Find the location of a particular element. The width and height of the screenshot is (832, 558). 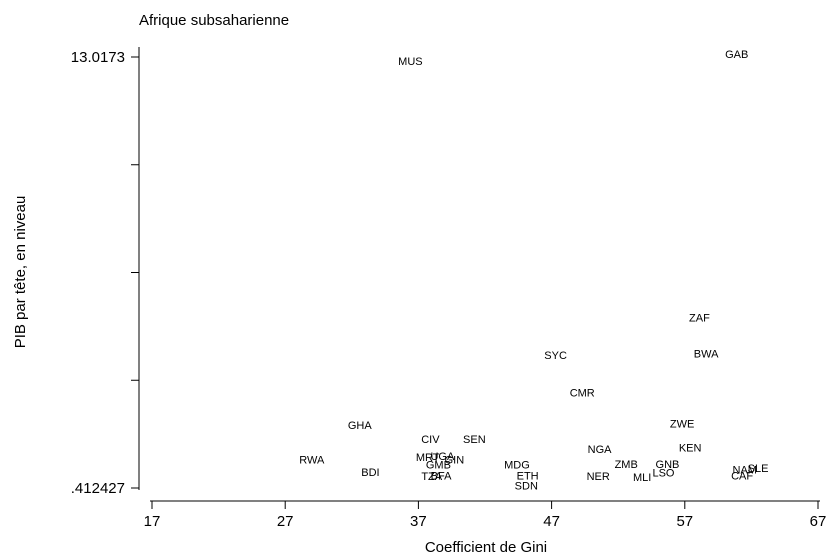

point-label-caf: CAF is located at coordinates (742, 476).